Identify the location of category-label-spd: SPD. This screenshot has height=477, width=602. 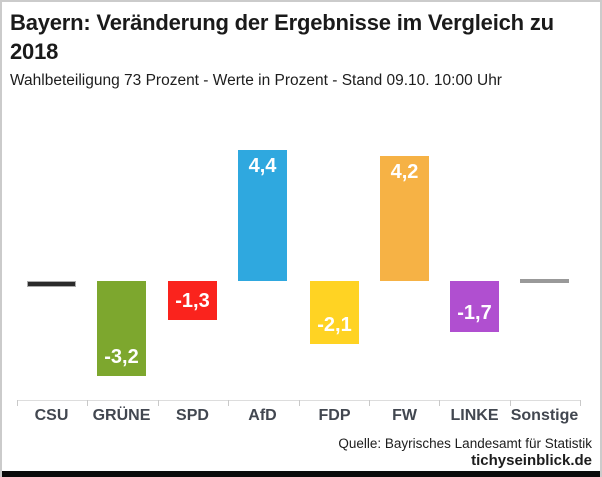
(192, 415).